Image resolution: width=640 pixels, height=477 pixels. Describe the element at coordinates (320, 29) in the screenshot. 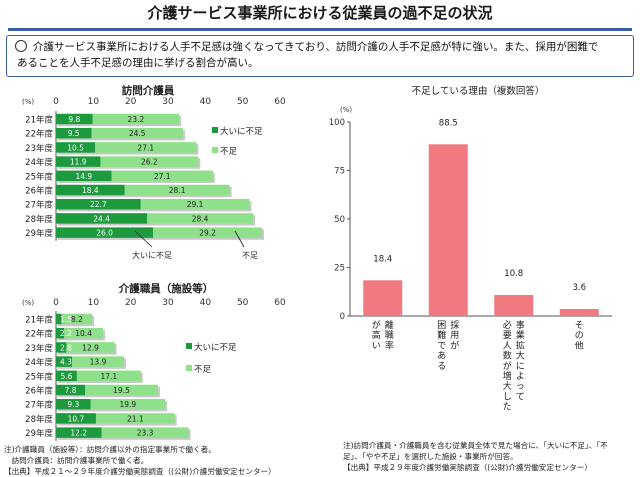

I see `title-underline` at that location.